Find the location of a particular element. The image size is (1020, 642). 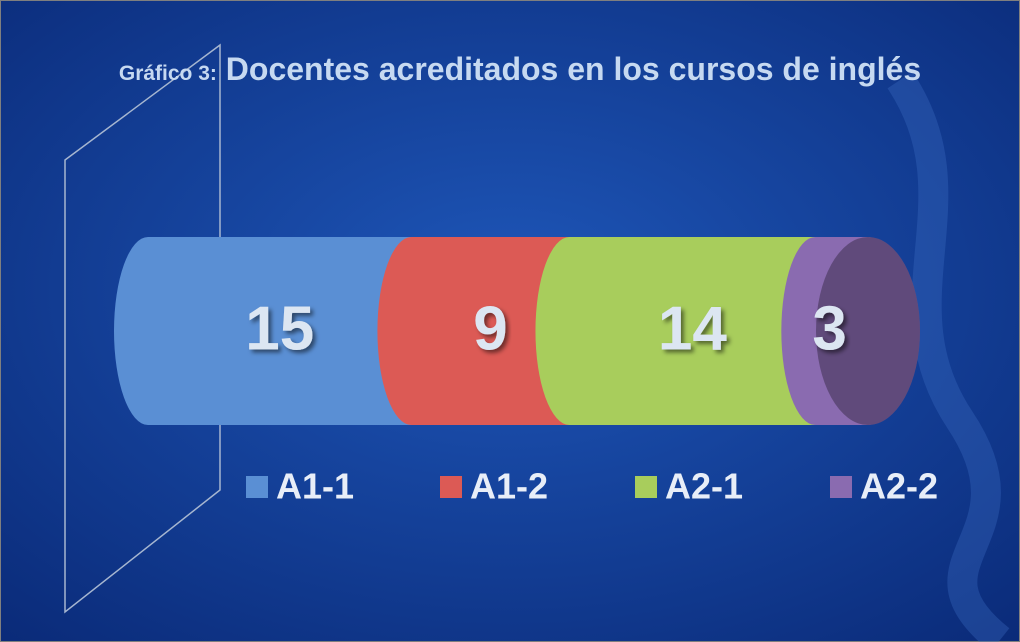

legend-label: A2-1 is located at coordinates (704, 486).